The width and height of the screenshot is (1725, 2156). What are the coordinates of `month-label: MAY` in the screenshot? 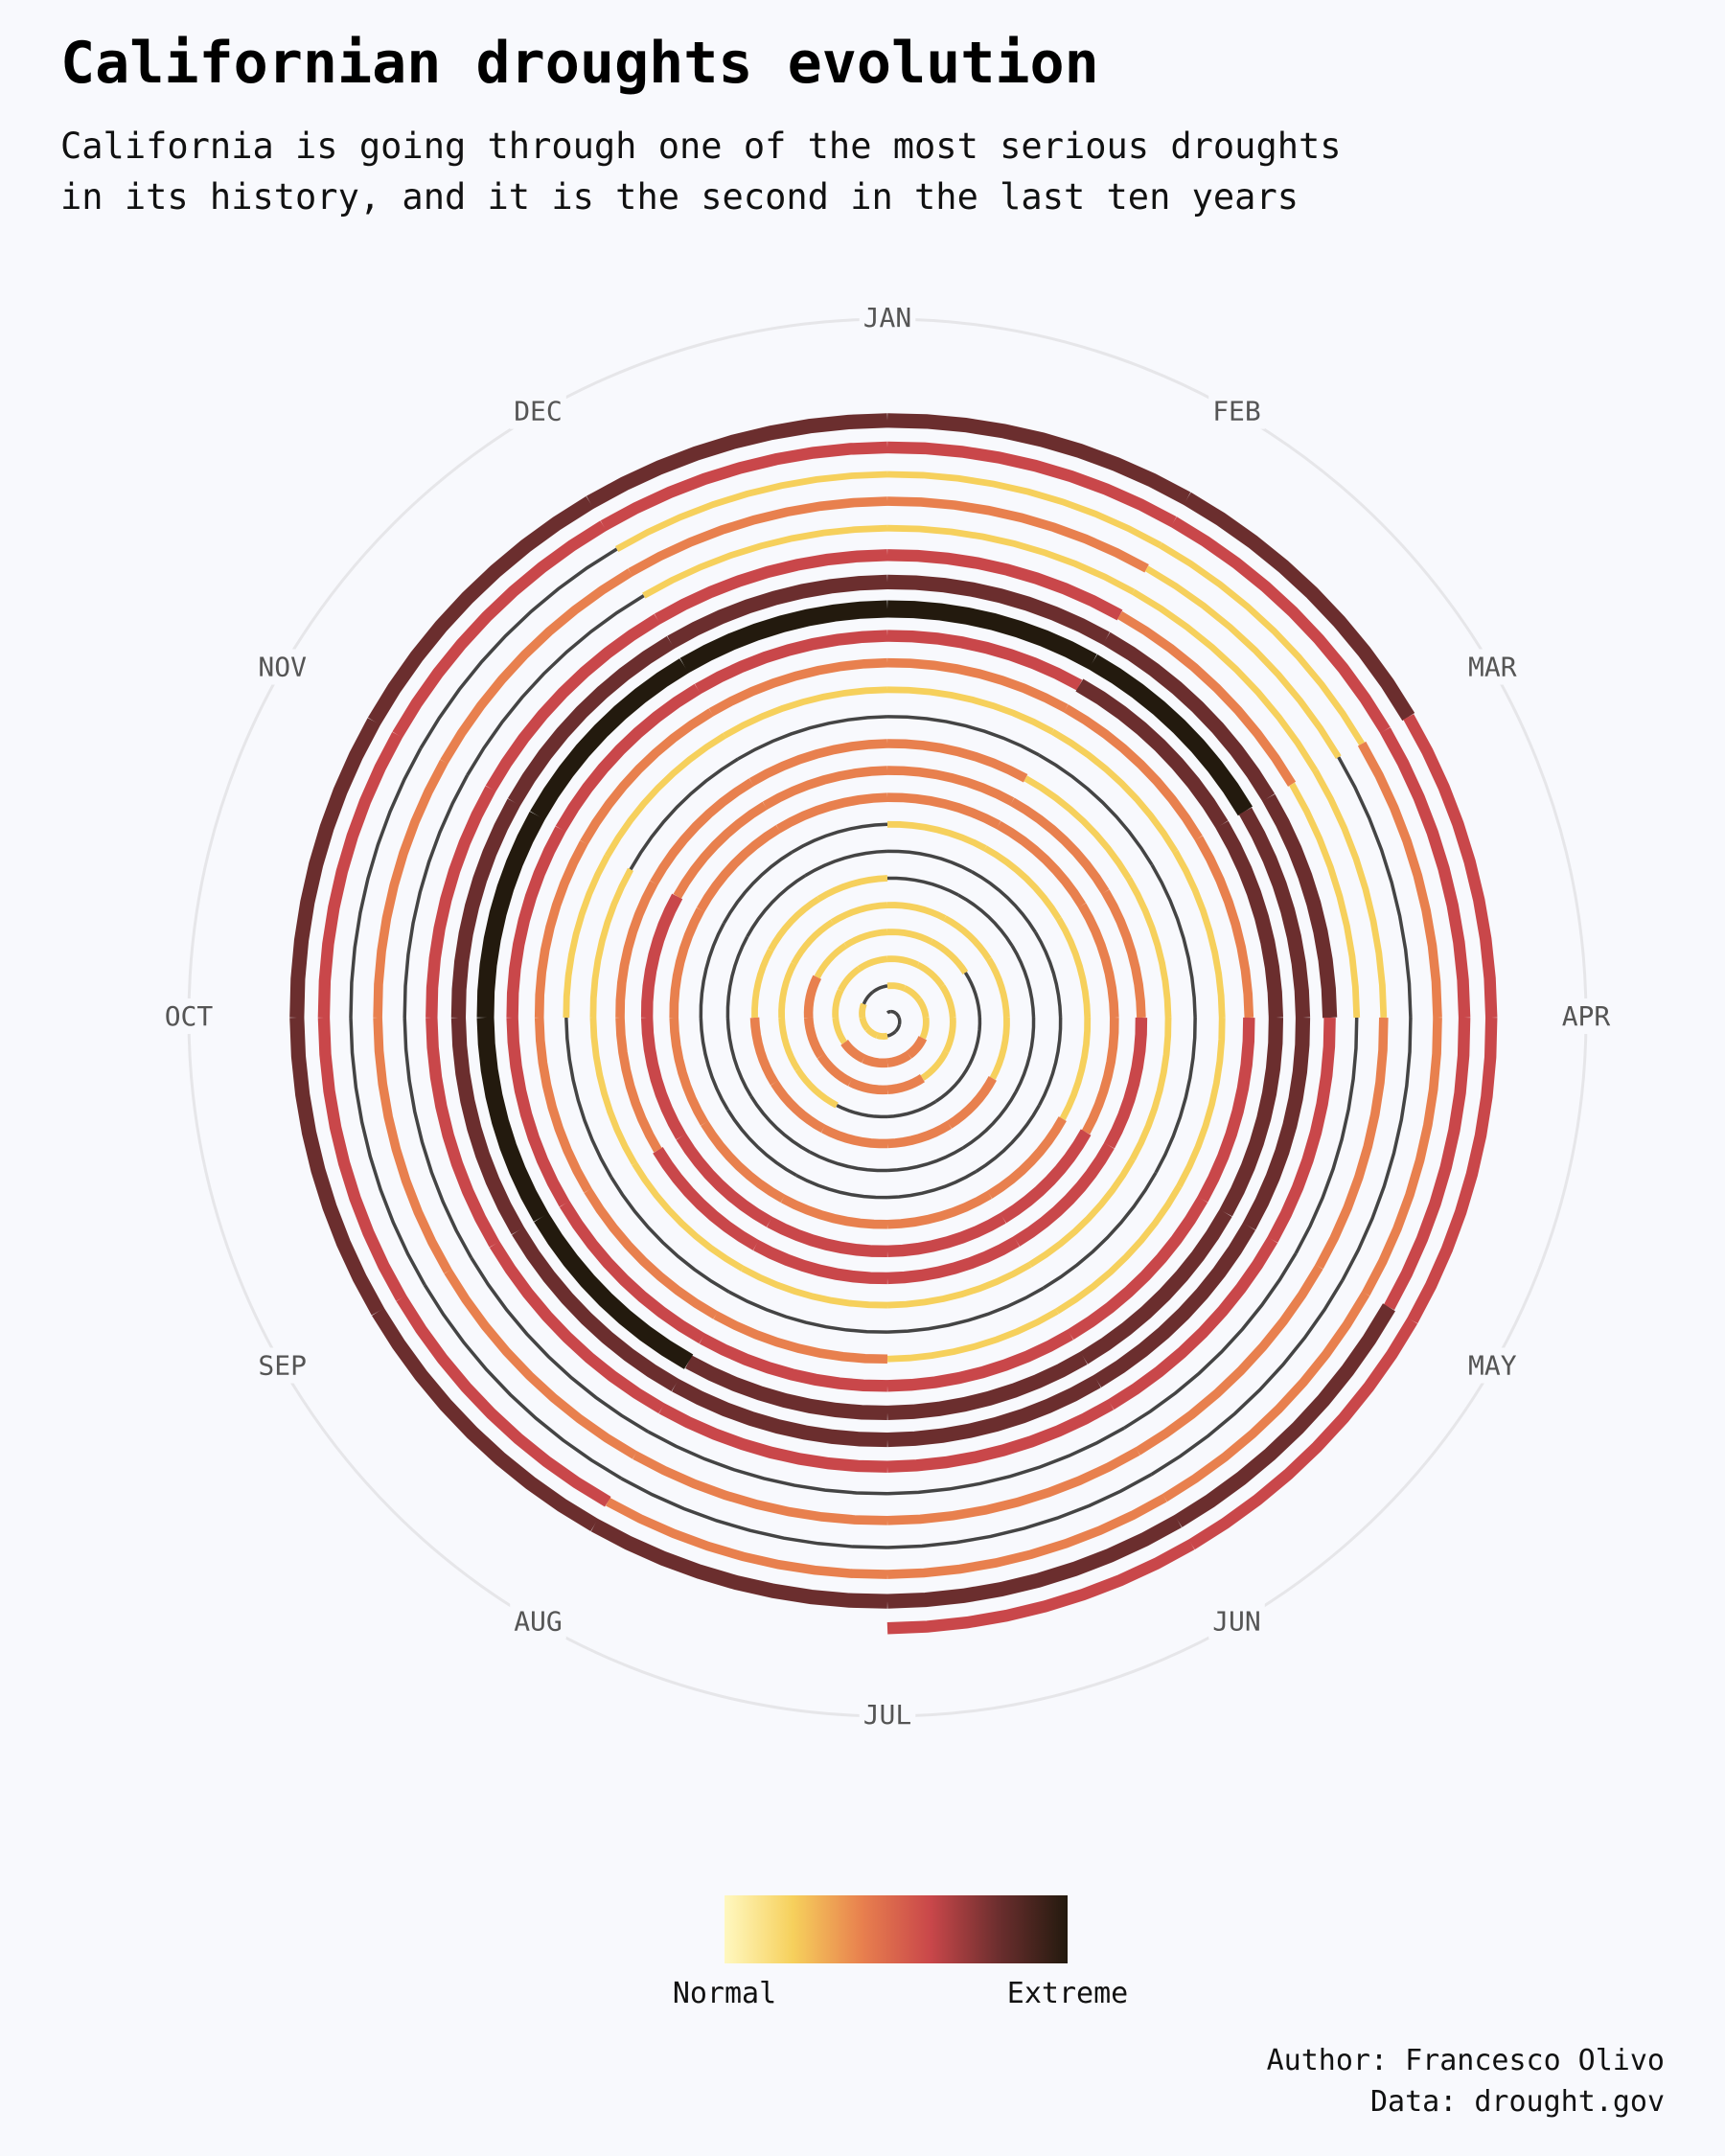 It's located at (1492, 1366).